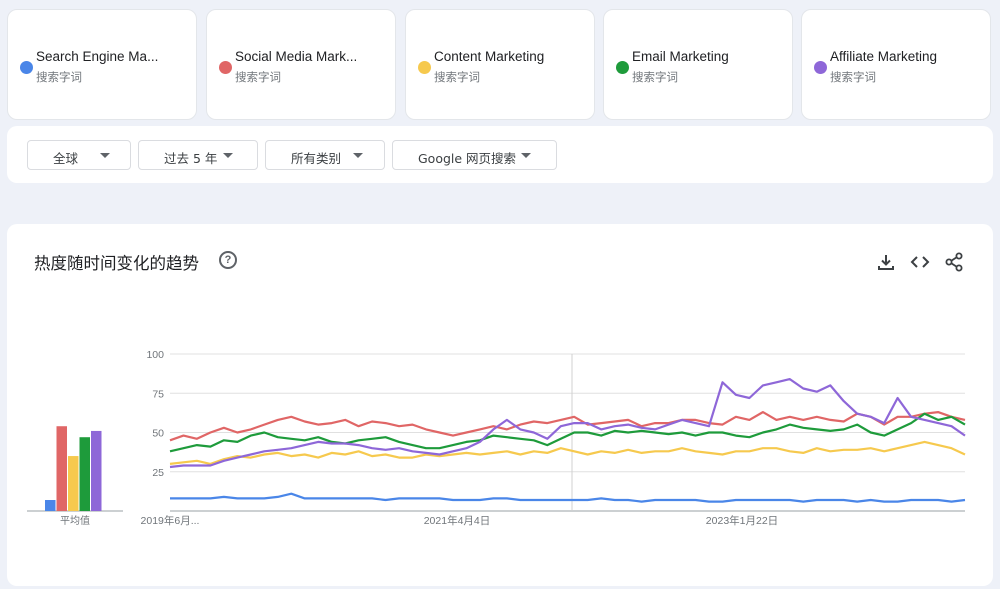 This screenshot has width=1000, height=589. What do you see at coordinates (884, 56) in the screenshot?
I see `term-name: Affiliate Marketing` at bounding box center [884, 56].